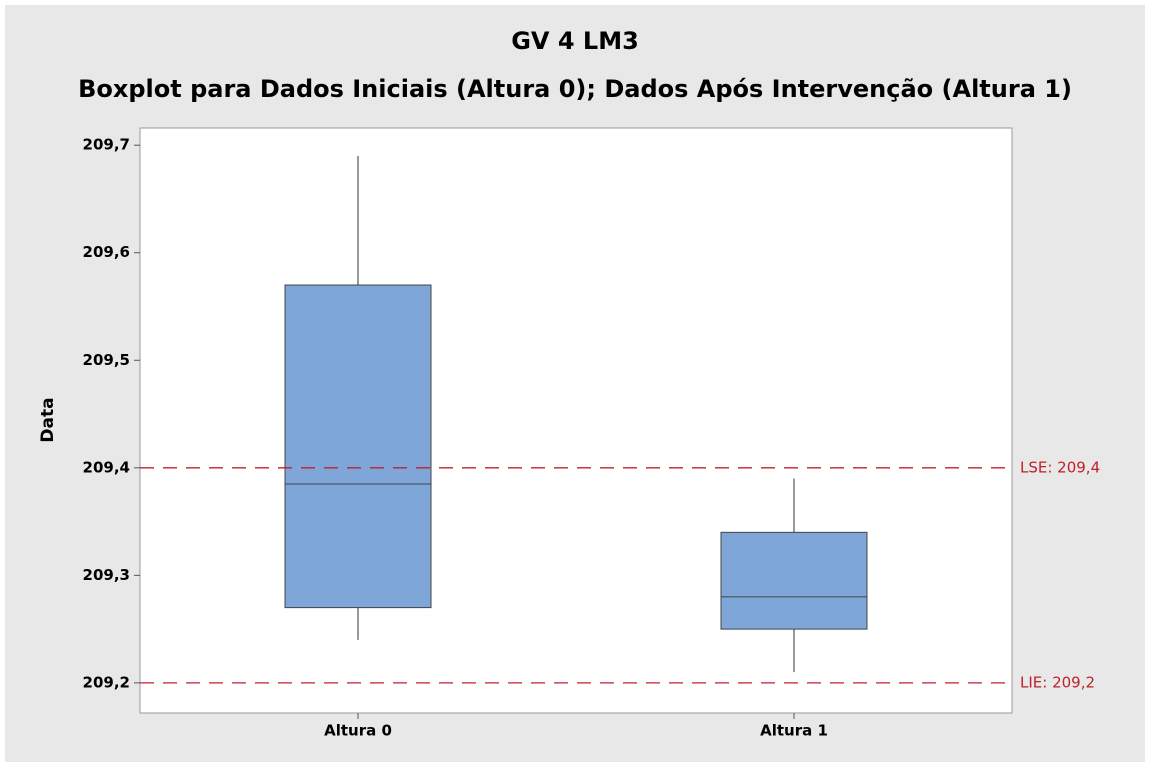  What do you see at coordinates (1057, 682) in the screenshot?
I see `reference-label: LIE: 209,2` at bounding box center [1057, 682].